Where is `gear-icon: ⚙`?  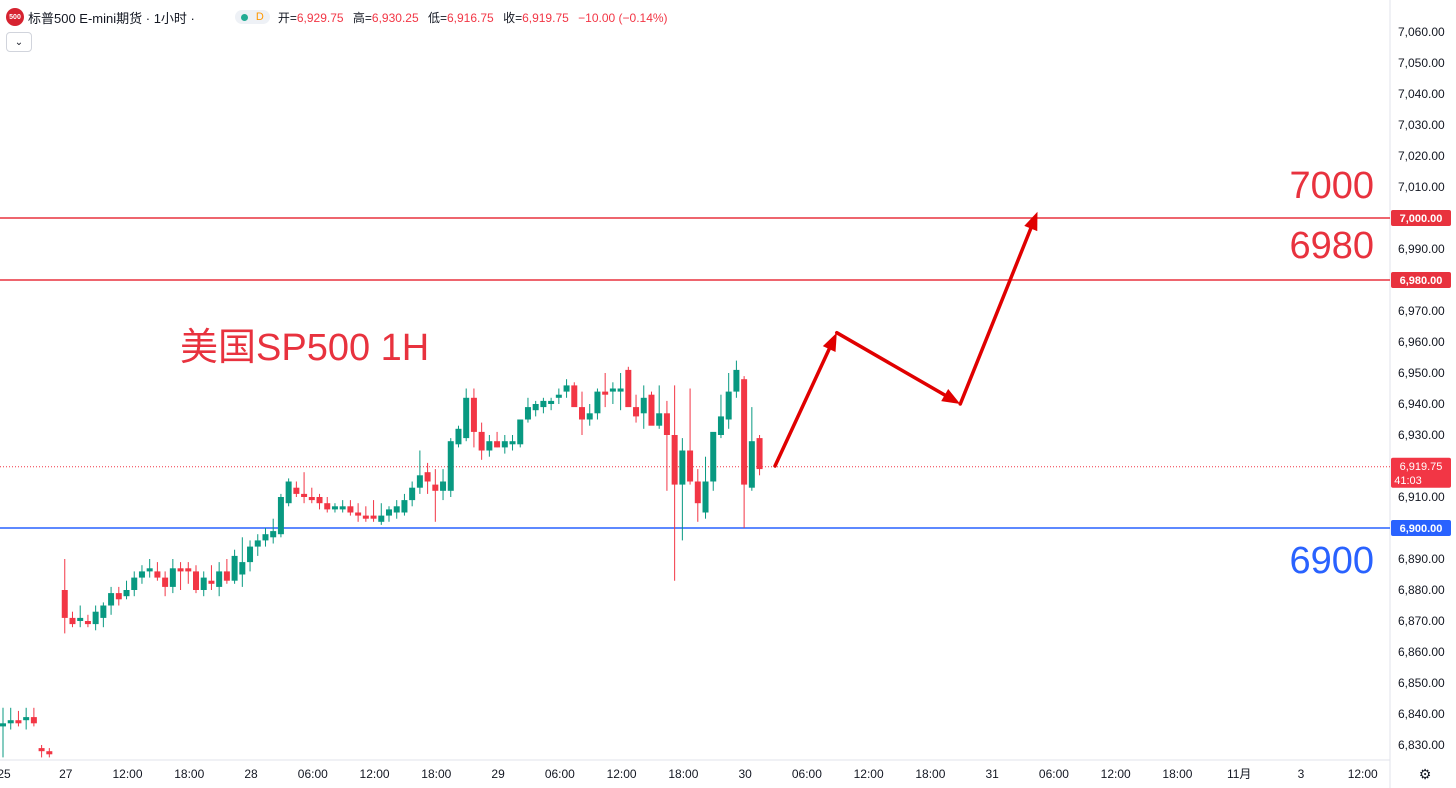 gear-icon: ⚙ is located at coordinates (1425, 773).